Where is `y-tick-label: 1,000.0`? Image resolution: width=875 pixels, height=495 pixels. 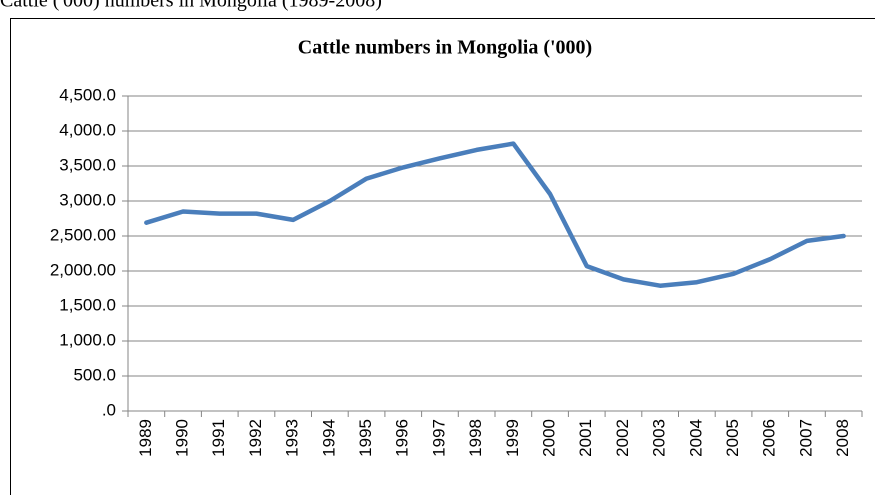
y-tick-label: 1,000.0 is located at coordinates (87, 339).